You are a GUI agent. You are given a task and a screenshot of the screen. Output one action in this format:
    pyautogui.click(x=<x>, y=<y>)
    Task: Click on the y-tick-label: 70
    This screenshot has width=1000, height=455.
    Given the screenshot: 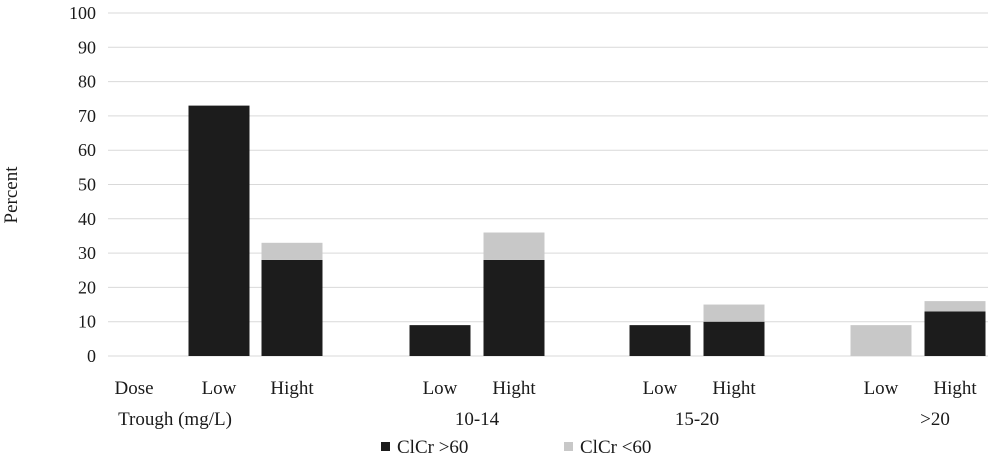 What is the action you would take?
    pyautogui.click(x=87, y=116)
    